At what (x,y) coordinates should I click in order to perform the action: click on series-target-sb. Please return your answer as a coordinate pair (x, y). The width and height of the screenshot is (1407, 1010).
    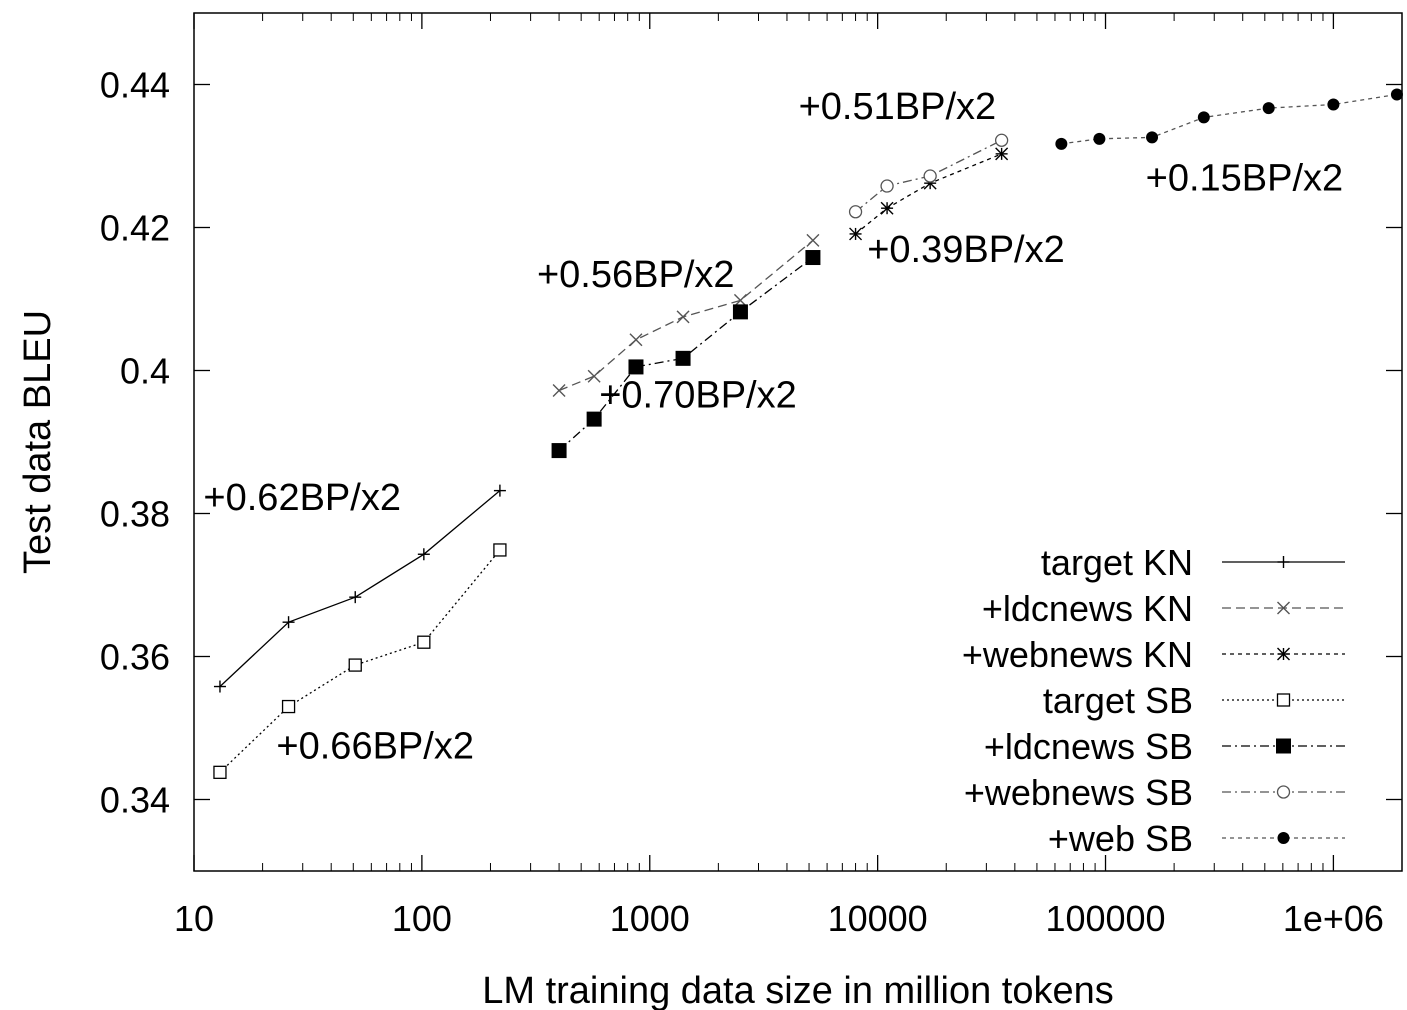
    Looking at the image, I should click on (360, 661).